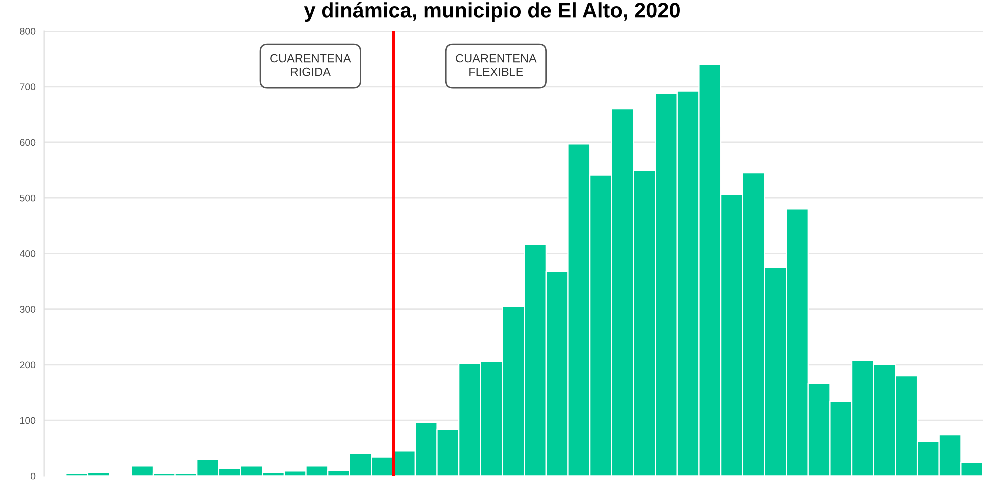 This screenshot has width=985, height=481. Describe the element at coordinates (28, 198) in the screenshot. I see `y-tick-label: 500` at that location.